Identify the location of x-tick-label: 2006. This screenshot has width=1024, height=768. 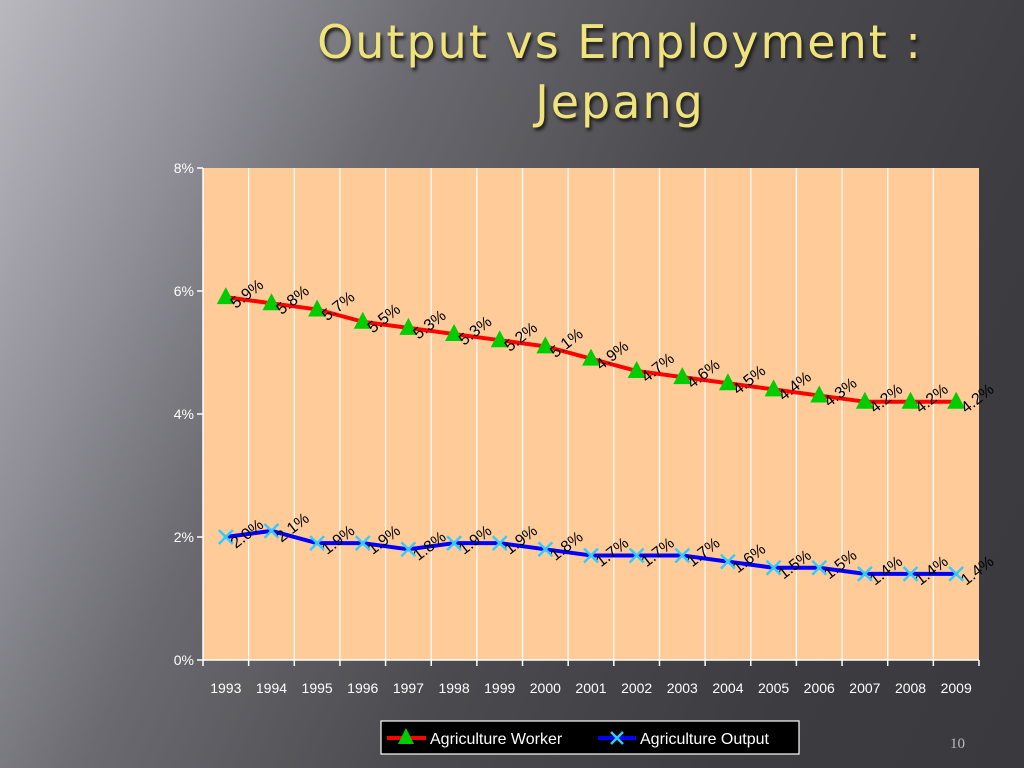
(819, 688).